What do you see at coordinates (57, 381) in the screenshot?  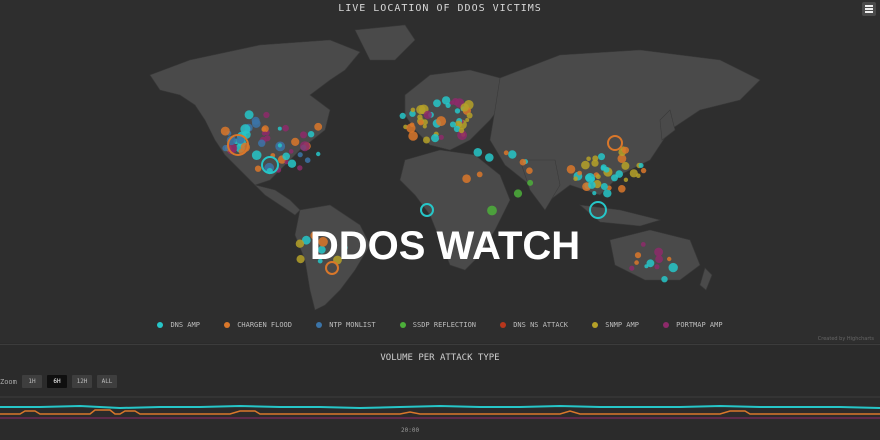 I see `zoom-button-6h: 6H` at bounding box center [57, 381].